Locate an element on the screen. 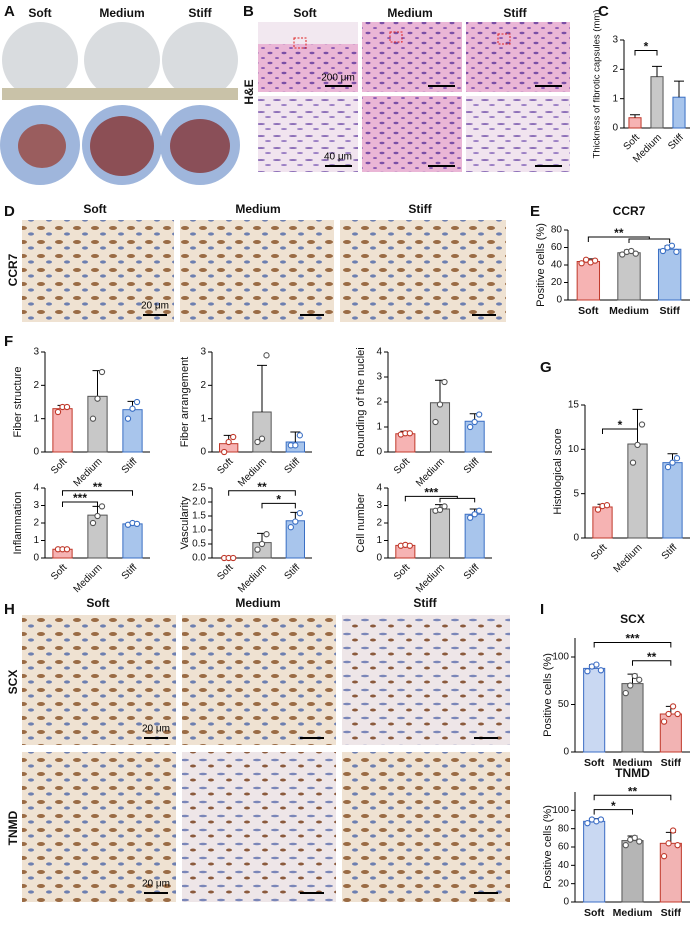 Image resolution: width=700 pixels, height=925 pixels. y-tick-label: 0.5 is located at coordinates (199, 544).